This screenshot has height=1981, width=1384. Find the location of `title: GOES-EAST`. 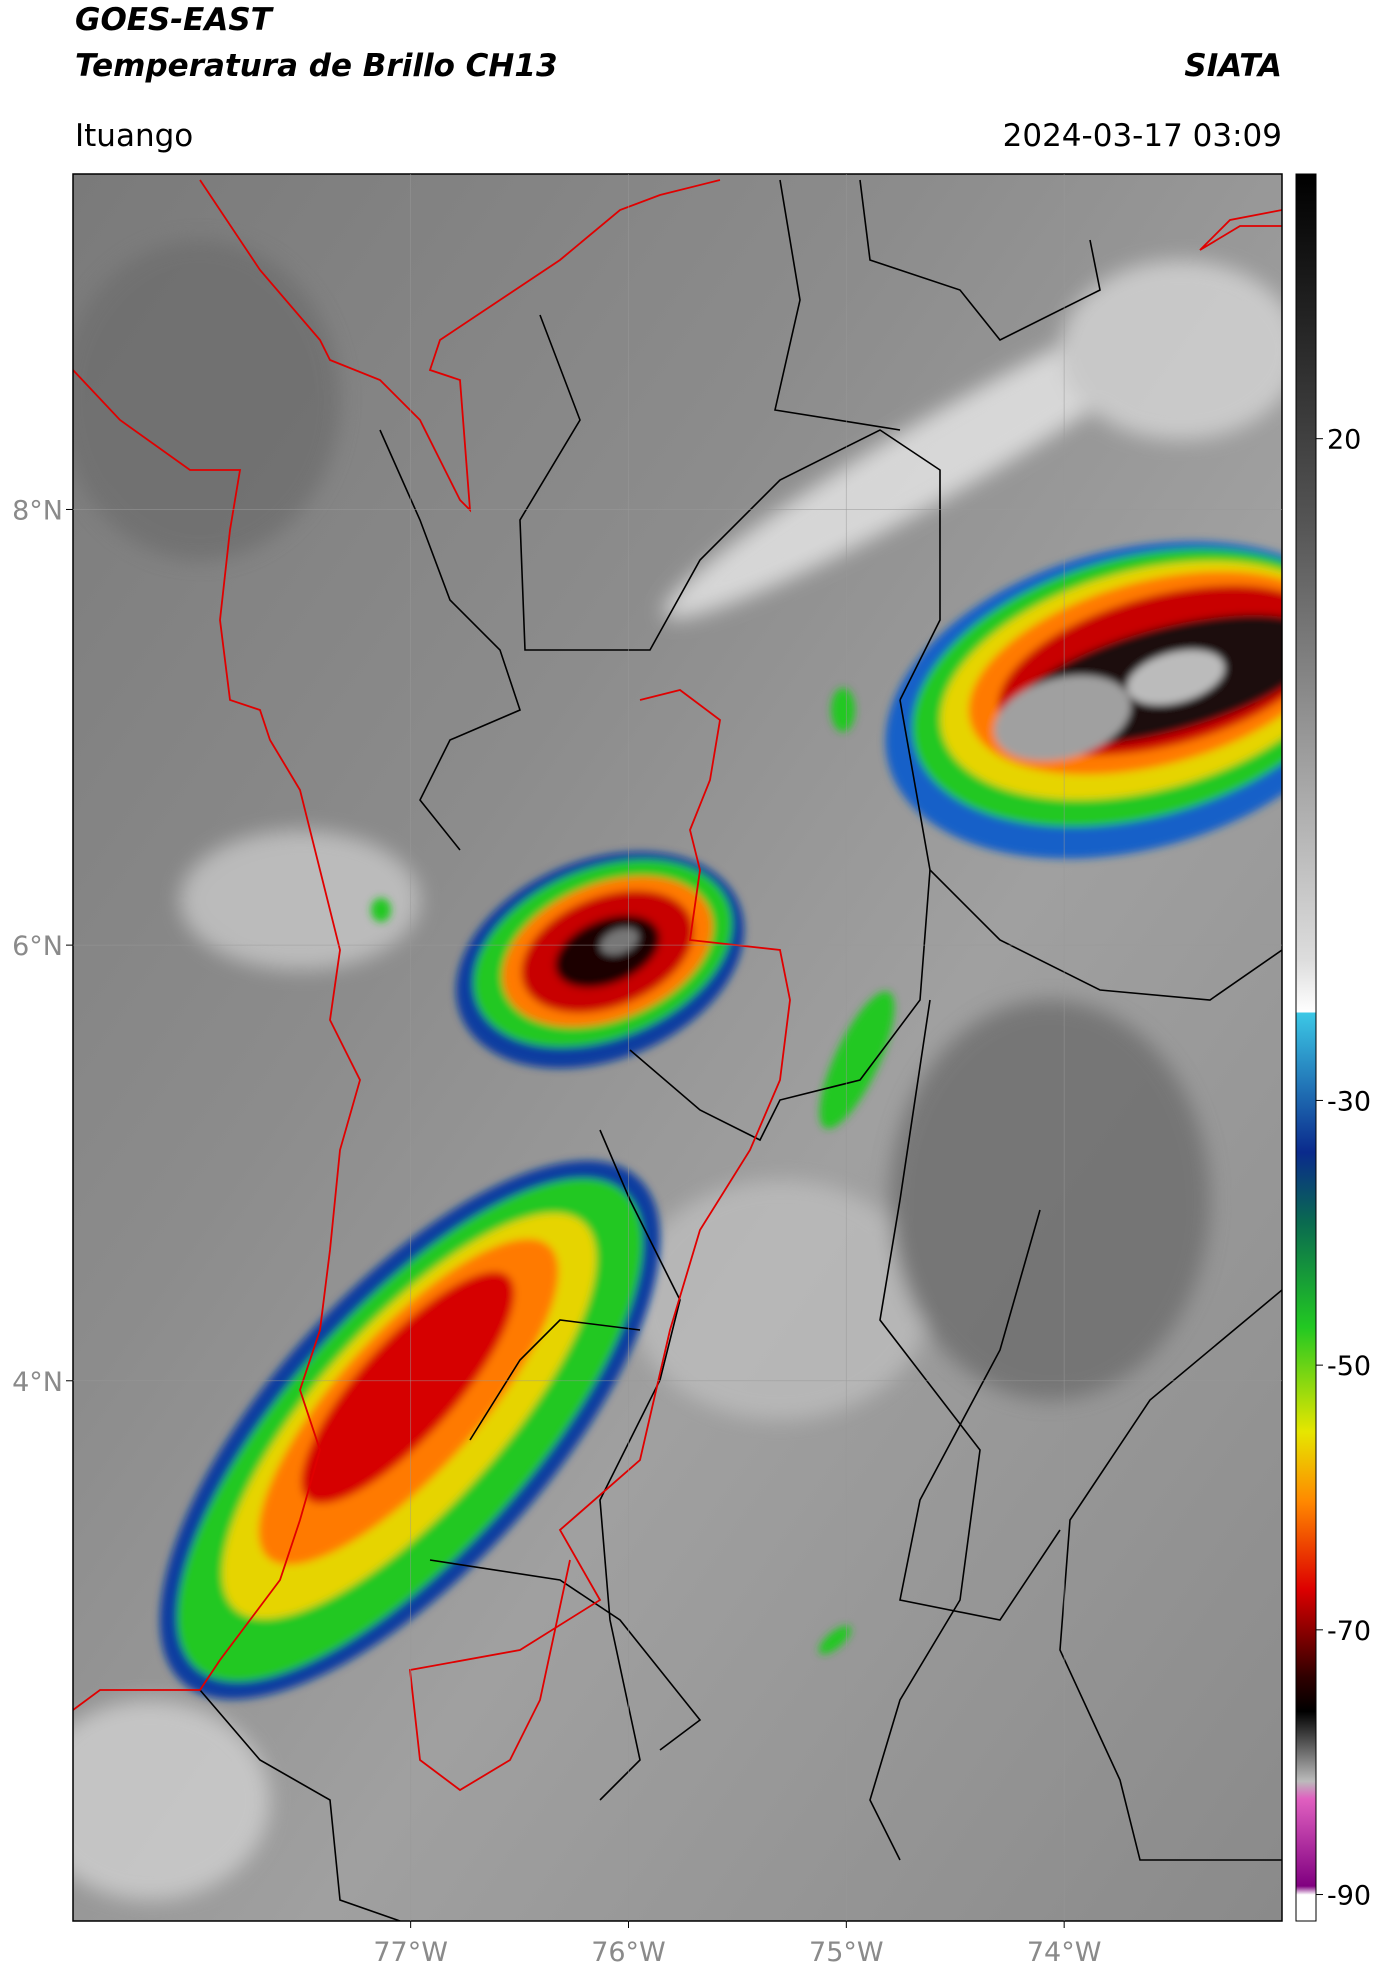

title: GOES-EAST is located at coordinates (175, 20).